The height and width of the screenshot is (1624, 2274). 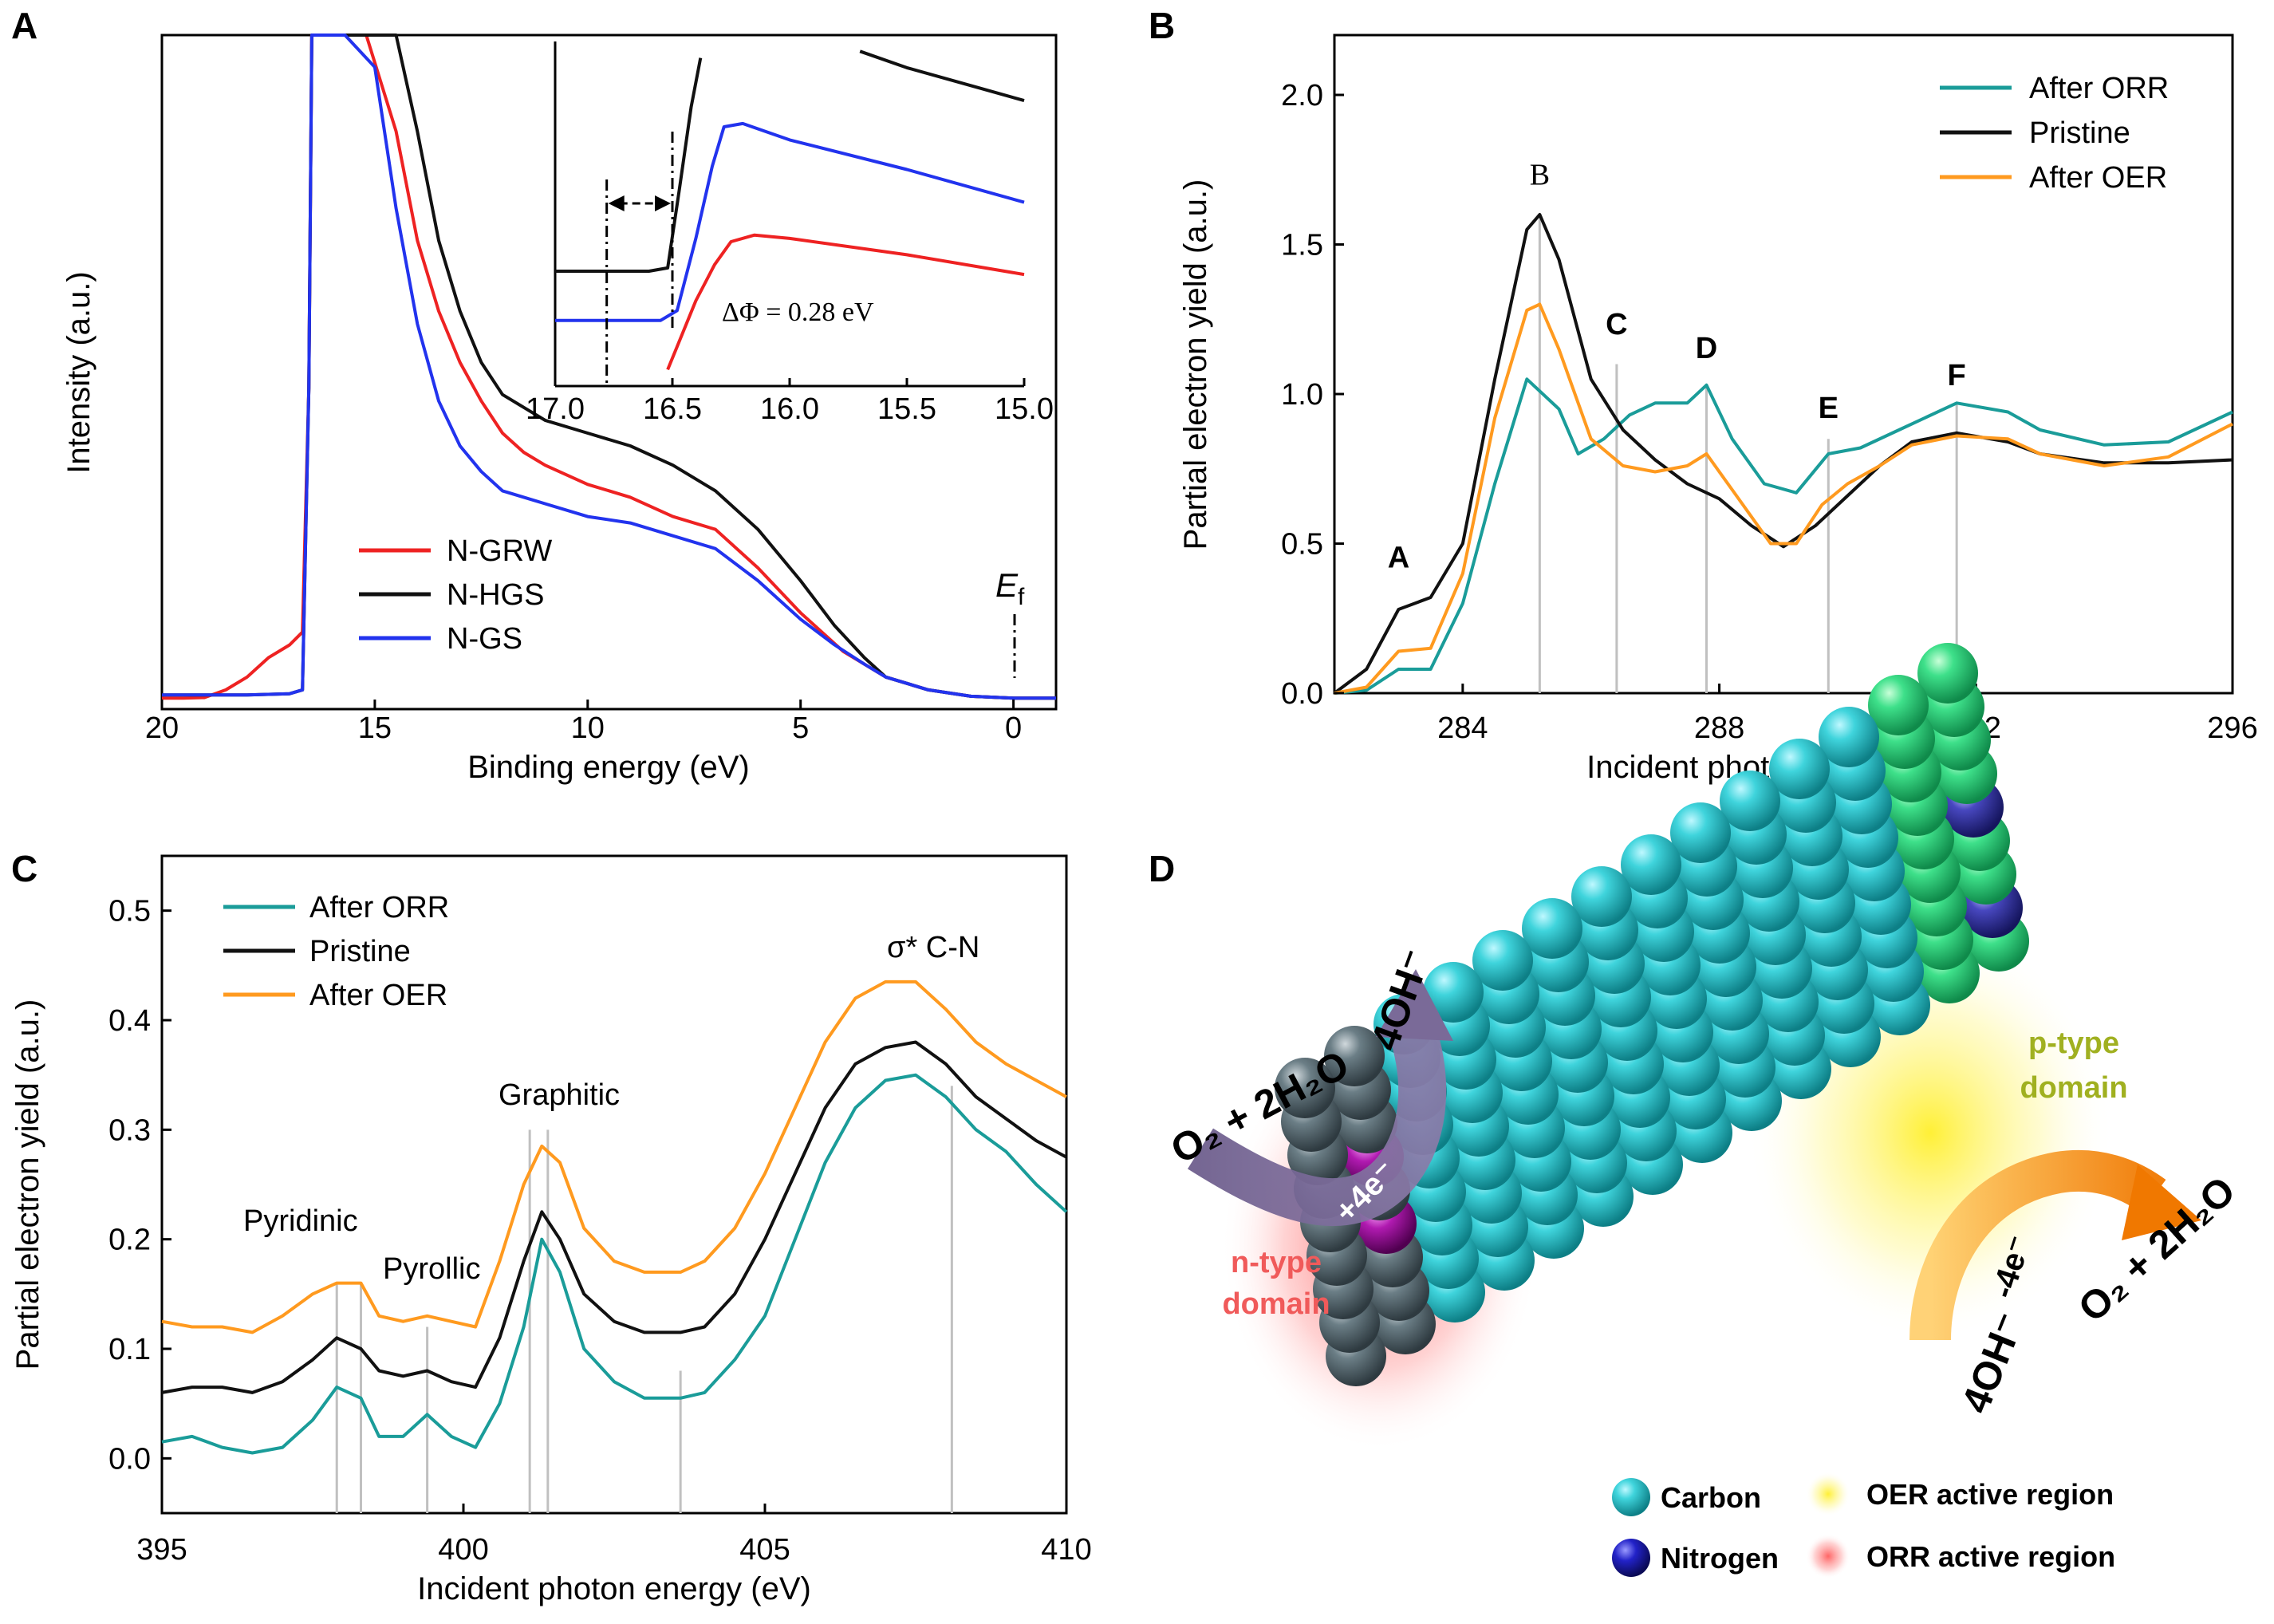 What do you see at coordinates (614, 1536) in the screenshot?
I see `panel-c-x-ticks: 395 400 405 410` at bounding box center [614, 1536].